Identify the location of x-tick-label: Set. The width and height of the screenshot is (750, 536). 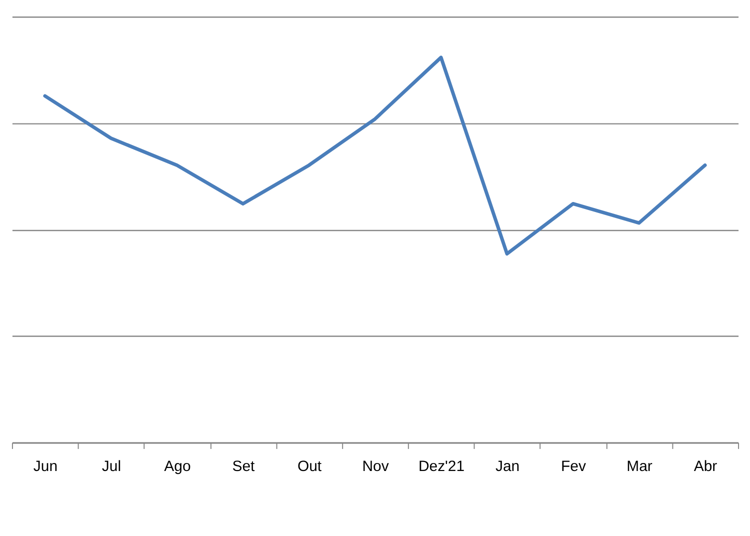
(244, 466).